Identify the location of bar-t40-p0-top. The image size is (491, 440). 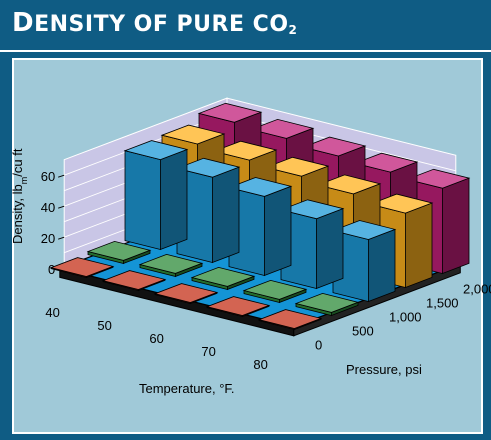
(82, 267).